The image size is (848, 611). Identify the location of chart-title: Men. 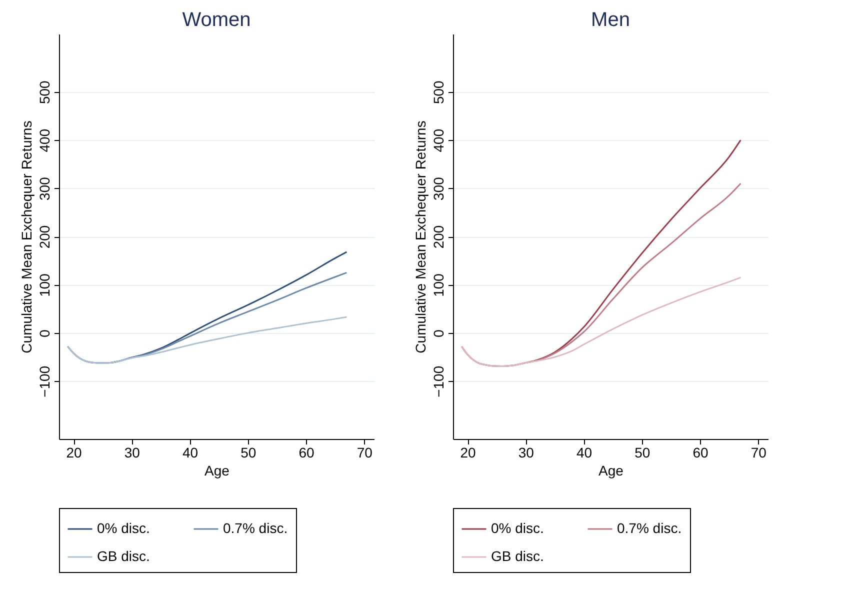
(610, 20).